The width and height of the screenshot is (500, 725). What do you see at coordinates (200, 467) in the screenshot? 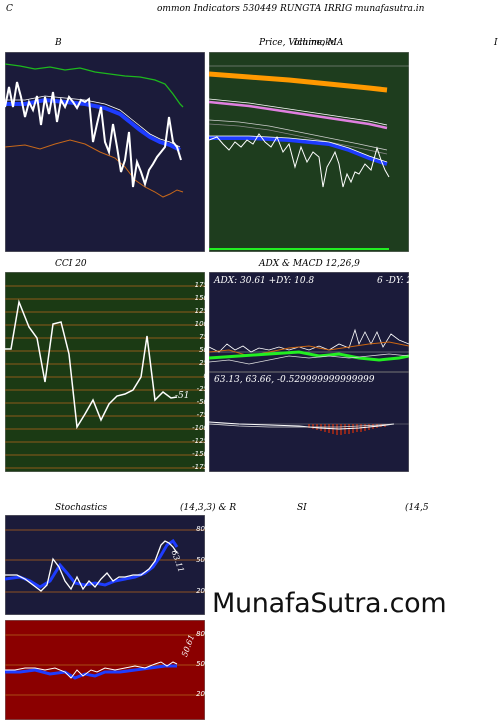
I see `cci-tick-14: -175` at bounding box center [200, 467].